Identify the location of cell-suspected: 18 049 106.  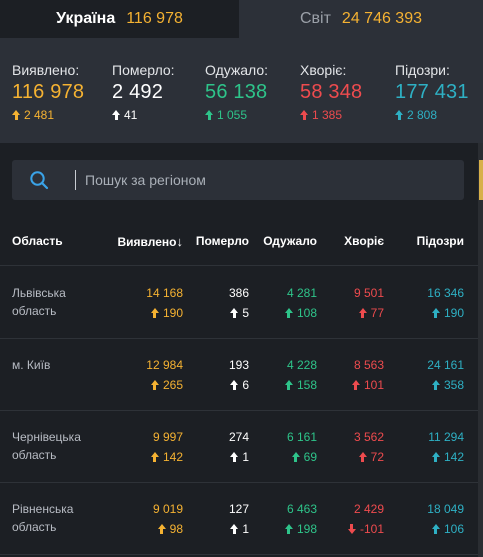
(445, 519).